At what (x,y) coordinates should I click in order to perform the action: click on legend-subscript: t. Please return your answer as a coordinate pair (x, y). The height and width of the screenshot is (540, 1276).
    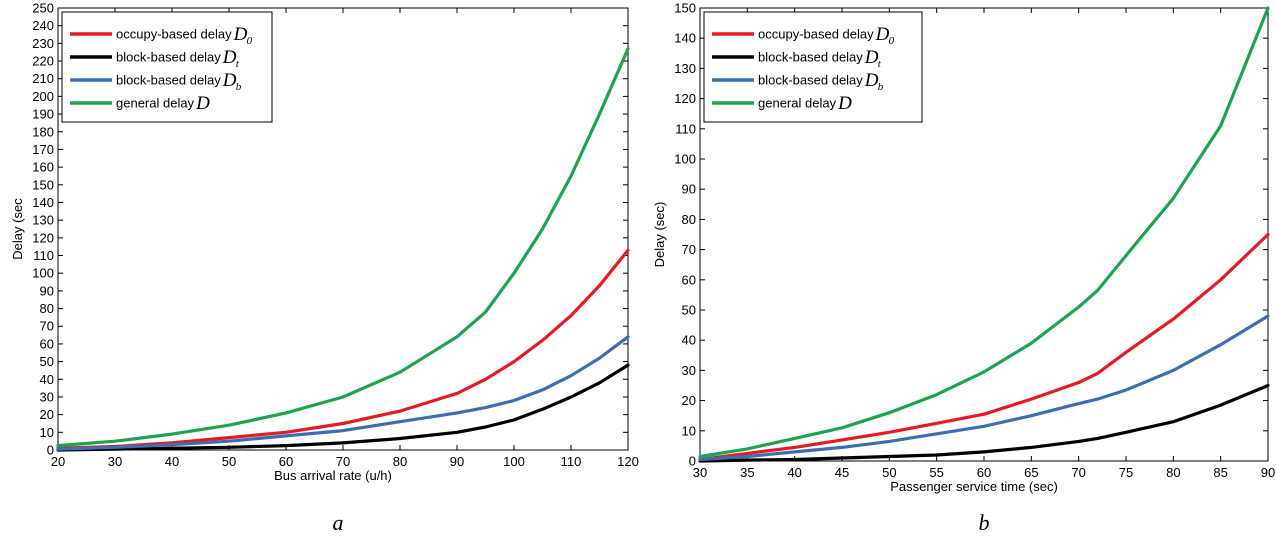
    Looking at the image, I should click on (880, 64).